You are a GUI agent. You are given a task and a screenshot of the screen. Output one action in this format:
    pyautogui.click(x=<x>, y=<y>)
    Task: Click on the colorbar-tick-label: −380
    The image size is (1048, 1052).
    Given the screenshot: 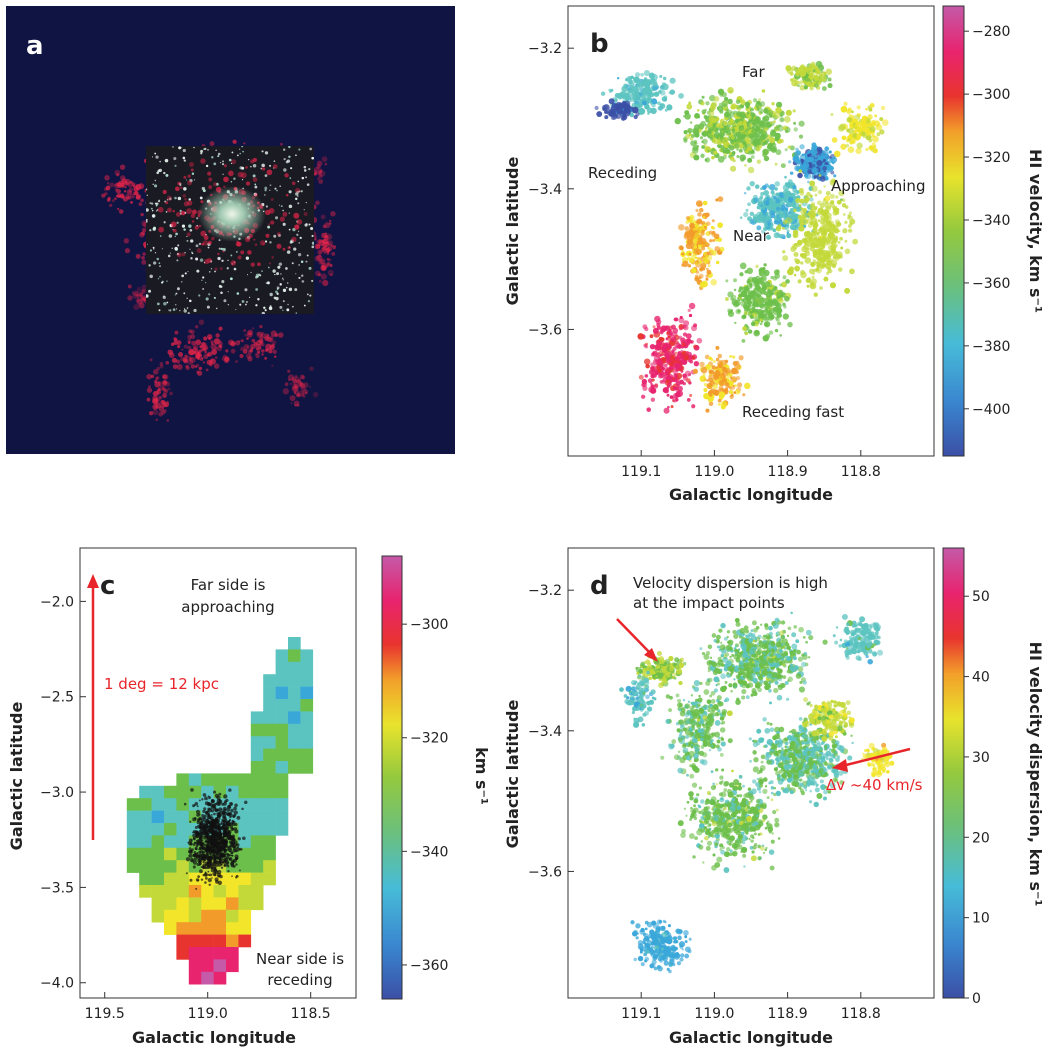 What is the action you would take?
    pyautogui.click(x=991, y=347)
    